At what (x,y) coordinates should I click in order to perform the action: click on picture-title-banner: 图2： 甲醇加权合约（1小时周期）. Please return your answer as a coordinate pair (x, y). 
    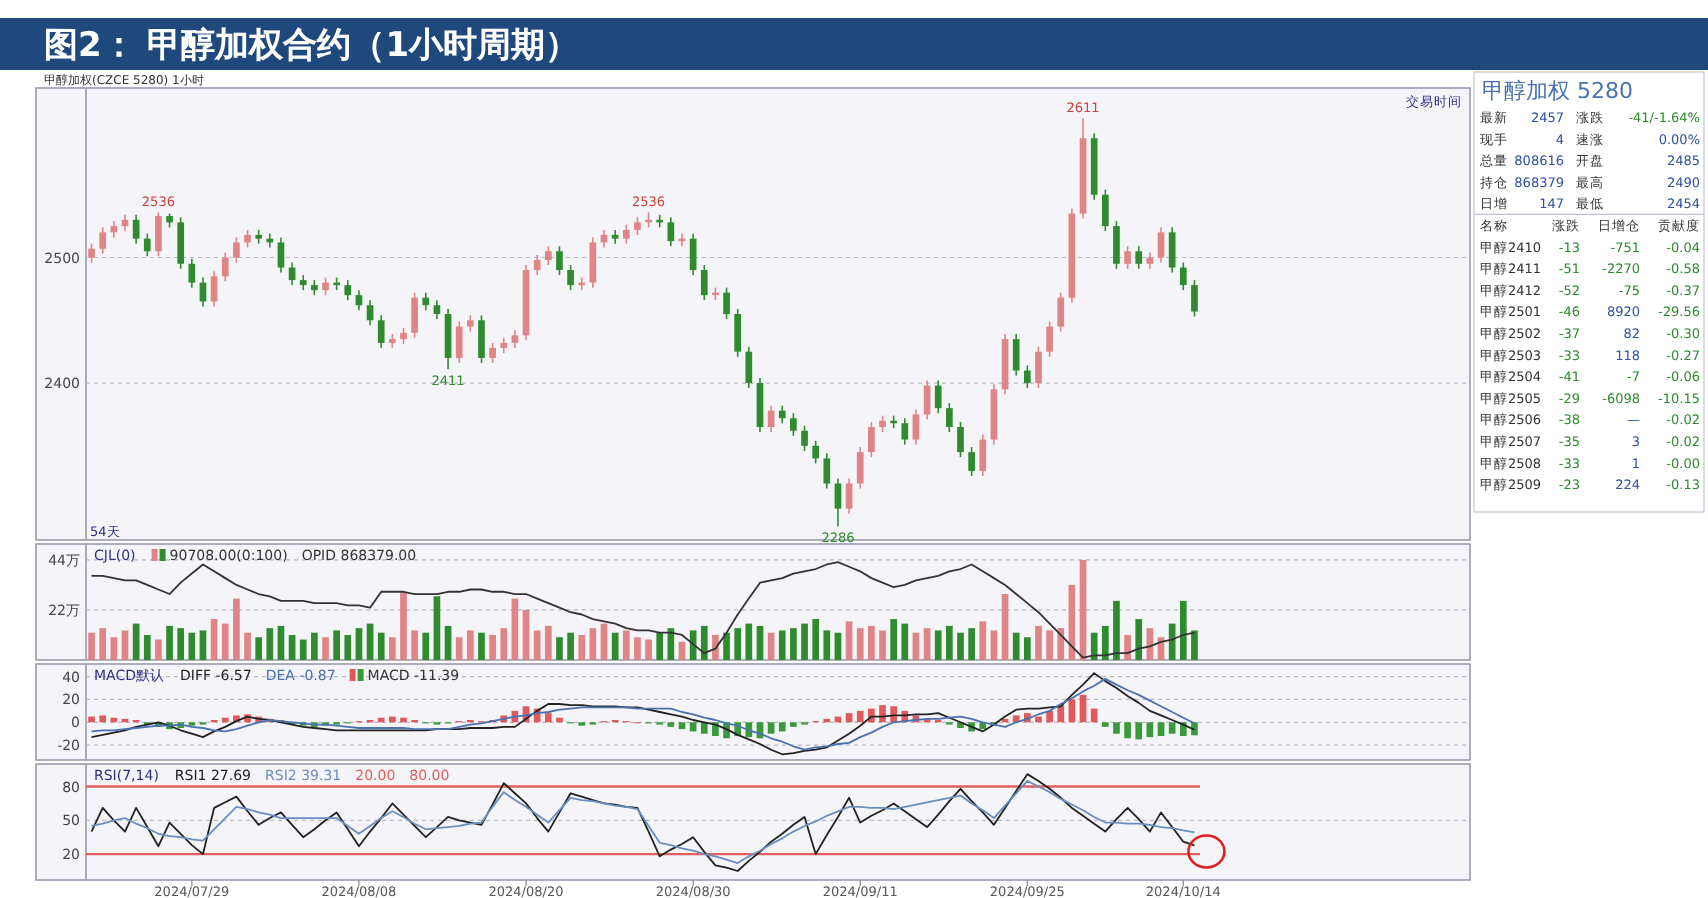
    Looking at the image, I should click on (854, 44).